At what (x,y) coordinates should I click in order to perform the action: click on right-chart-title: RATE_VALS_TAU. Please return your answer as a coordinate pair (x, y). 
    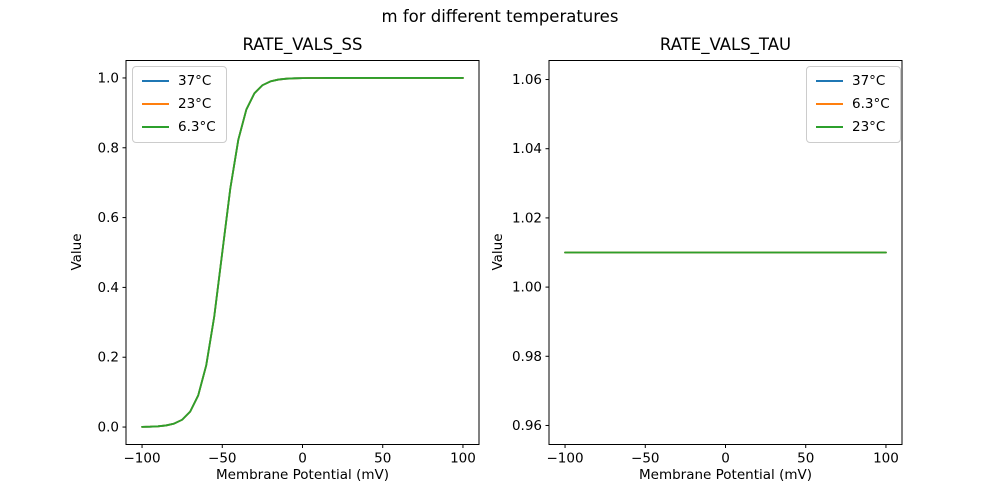
    Looking at the image, I should click on (725, 44).